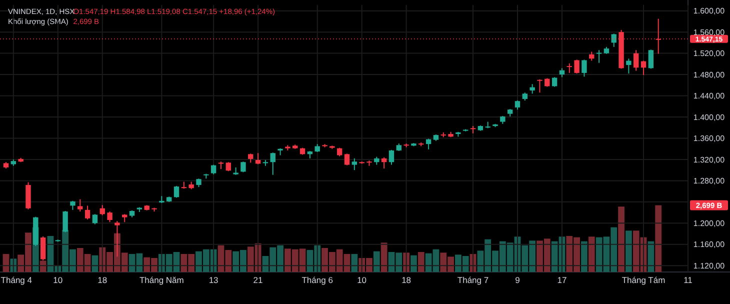 The width and height of the screenshot is (730, 304). Describe the element at coordinates (709, 159) in the screenshot. I see `y-tick-label: 1.320,00` at that location.